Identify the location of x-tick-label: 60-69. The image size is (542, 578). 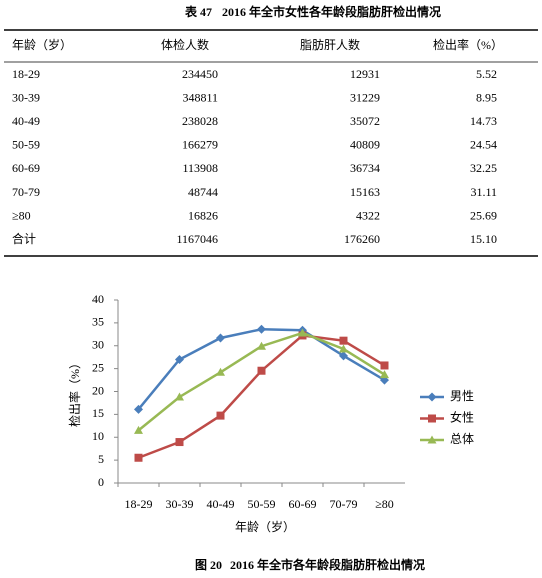
(303, 504).